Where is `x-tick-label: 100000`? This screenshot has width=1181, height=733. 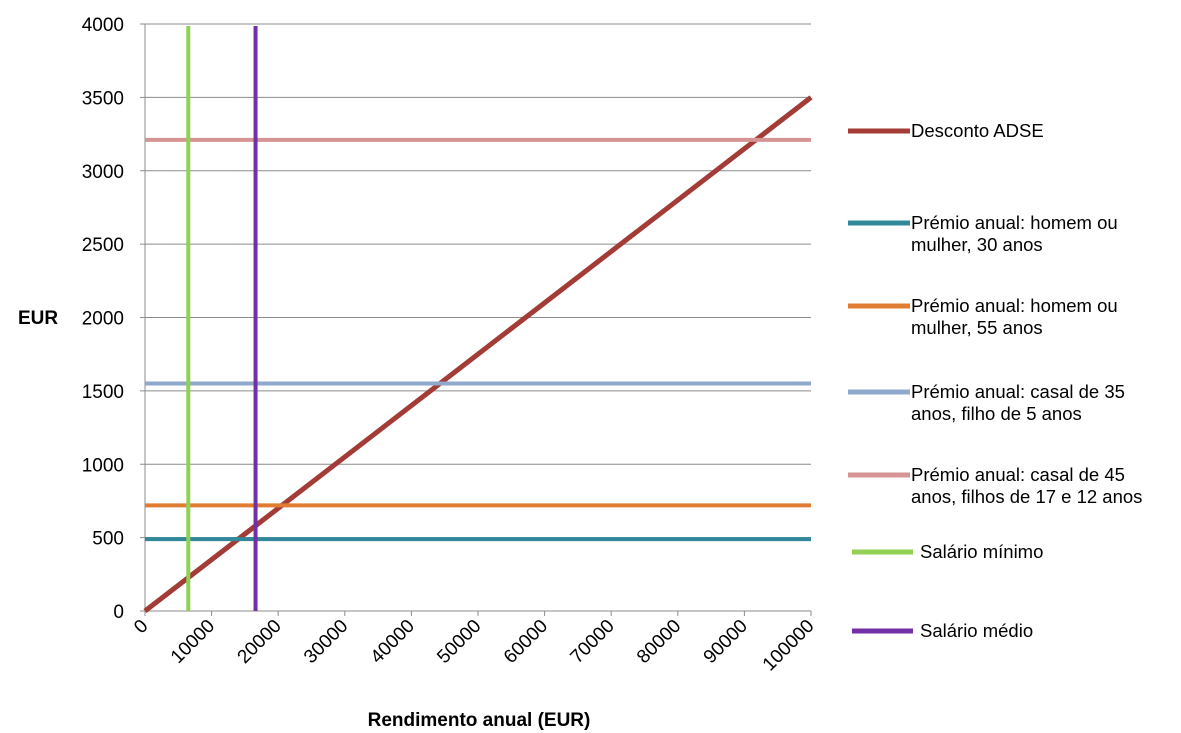
x-tick-label: 100000 is located at coordinates (789, 646).